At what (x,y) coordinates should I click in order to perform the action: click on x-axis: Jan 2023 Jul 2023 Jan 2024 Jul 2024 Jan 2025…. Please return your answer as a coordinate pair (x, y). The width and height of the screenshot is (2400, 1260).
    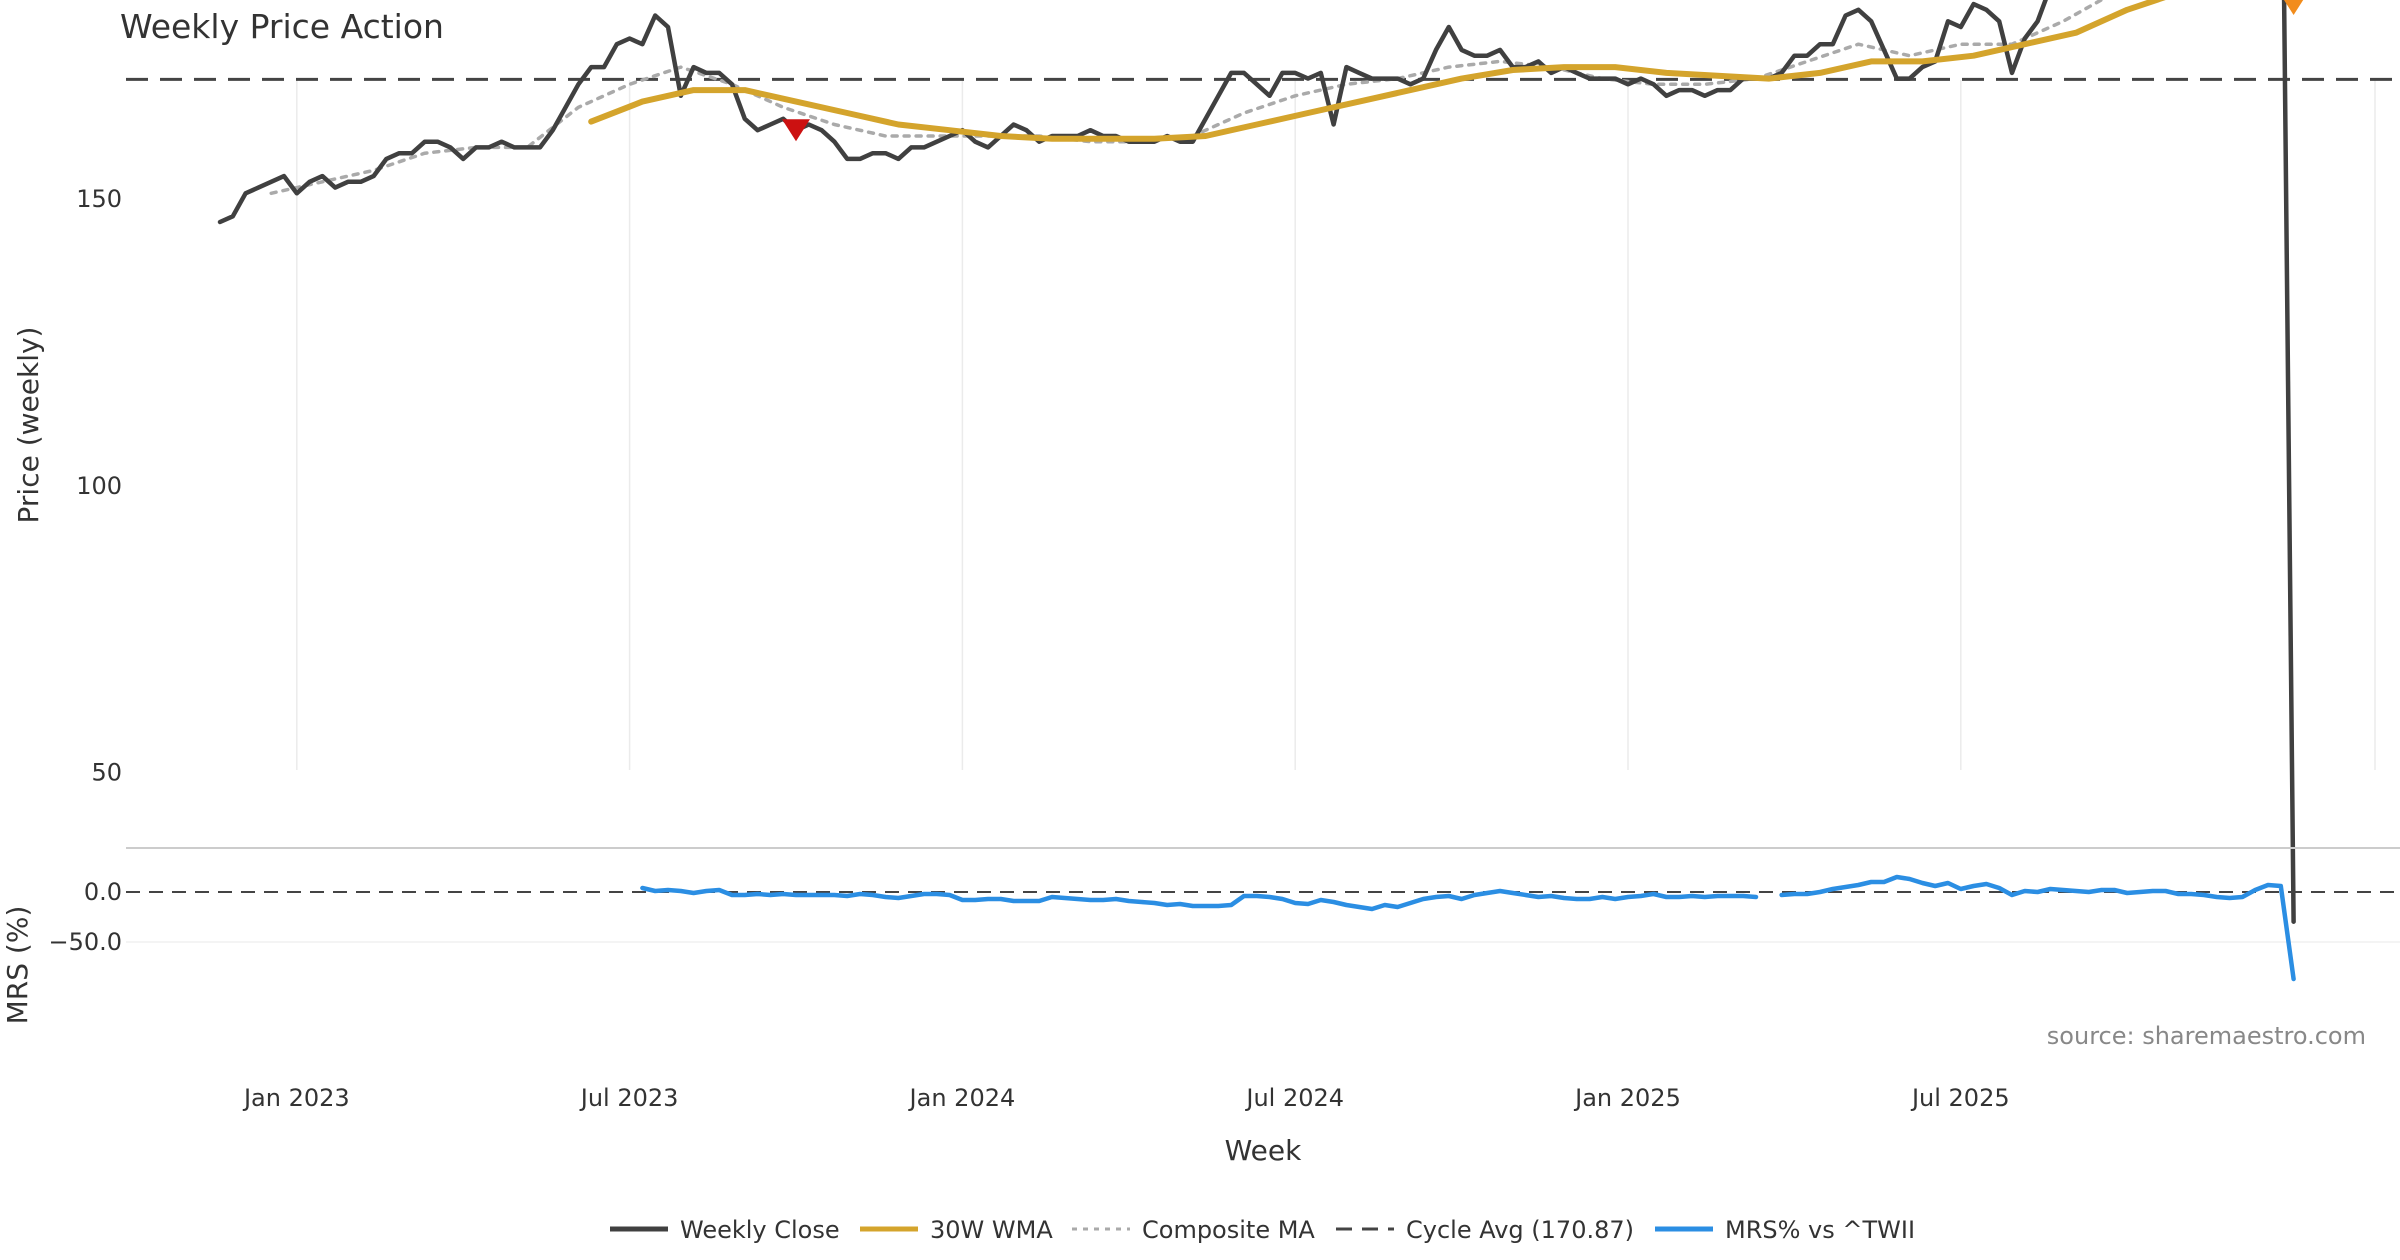
    Looking at the image, I should click on (1126, 1098).